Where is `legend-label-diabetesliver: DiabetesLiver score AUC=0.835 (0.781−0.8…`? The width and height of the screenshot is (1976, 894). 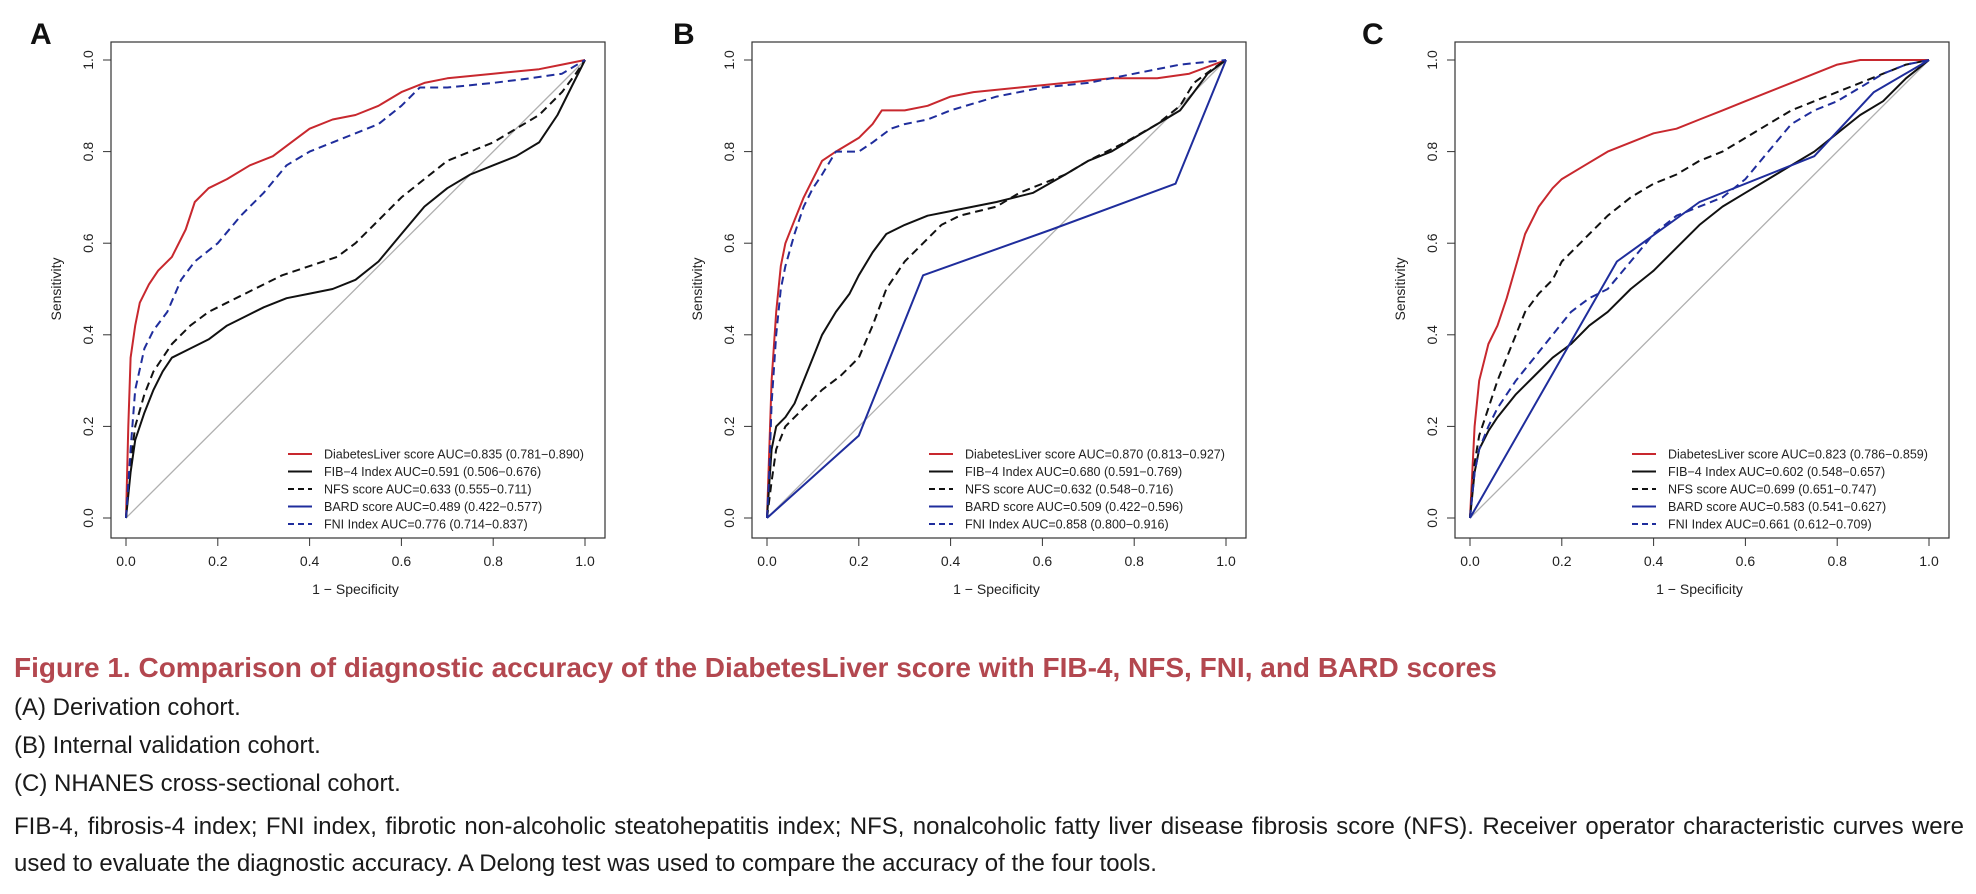 legend-label-diabetesliver: DiabetesLiver score AUC=0.835 (0.781−0.8… is located at coordinates (454, 455).